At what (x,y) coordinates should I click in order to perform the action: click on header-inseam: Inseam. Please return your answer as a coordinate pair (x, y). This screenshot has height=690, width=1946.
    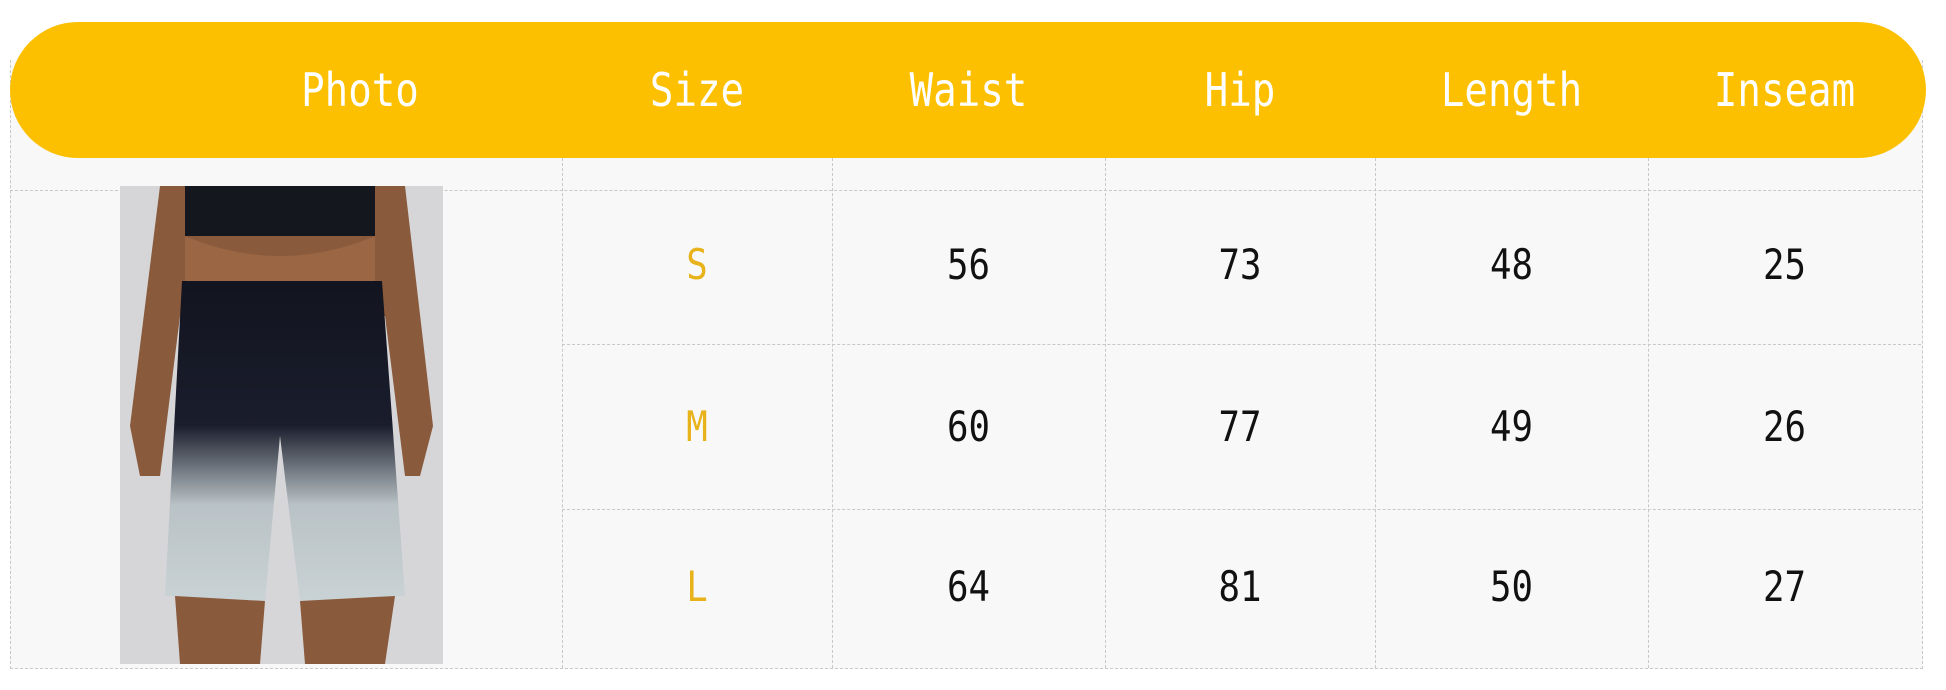
    Looking at the image, I should click on (1784, 90).